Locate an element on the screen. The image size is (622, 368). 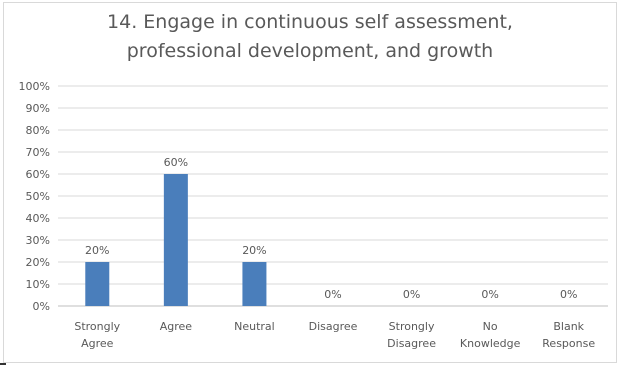
corner-rule is located at coordinates (3, 364).